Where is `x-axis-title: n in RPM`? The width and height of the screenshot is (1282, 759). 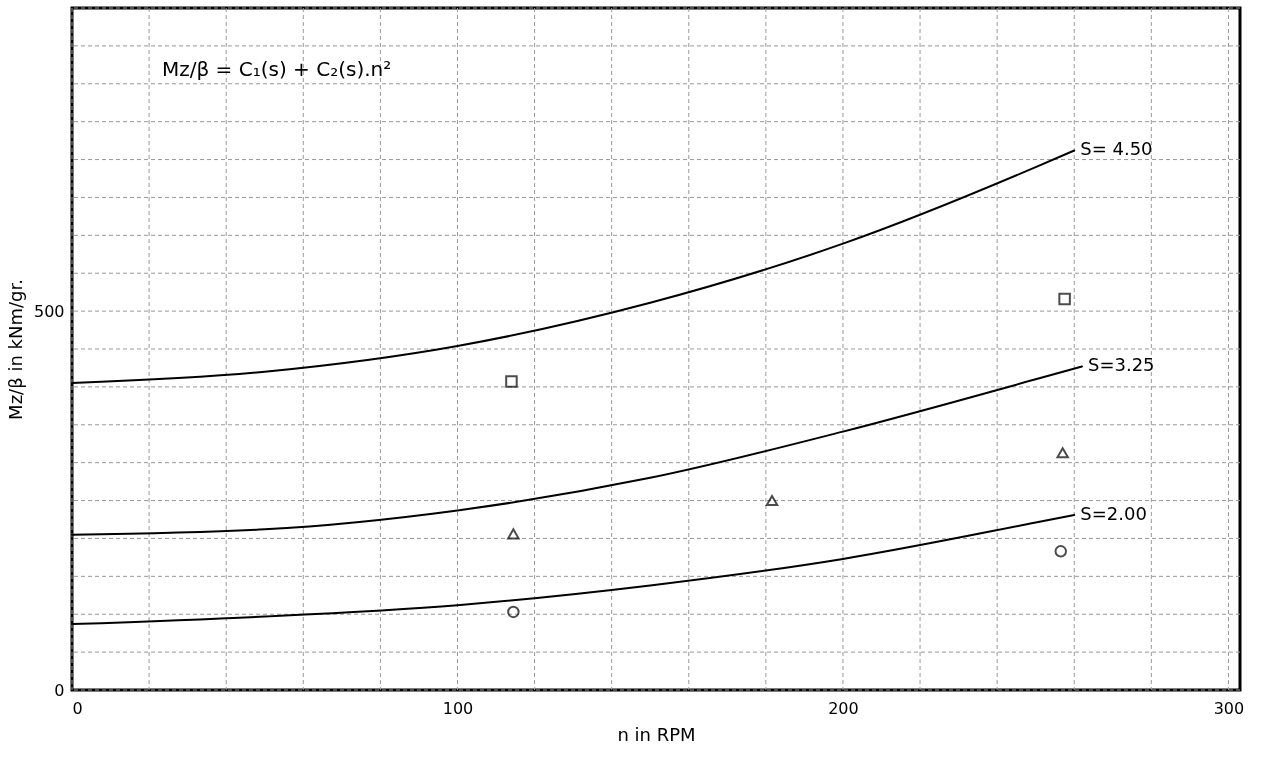
x-axis-title: n in RPM is located at coordinates (656, 734).